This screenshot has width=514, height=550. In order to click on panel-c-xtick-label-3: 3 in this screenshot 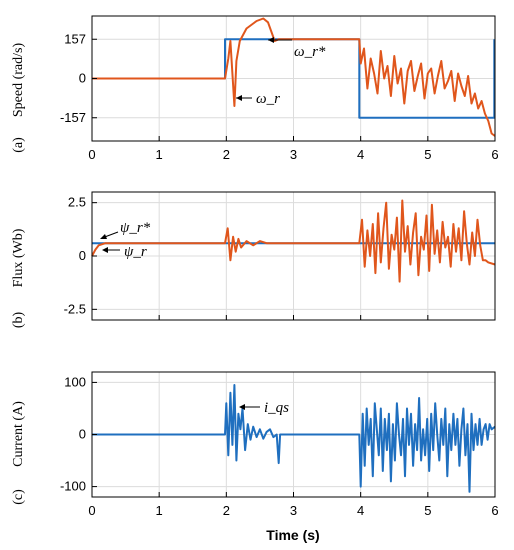, I will do `click(293, 510)`.